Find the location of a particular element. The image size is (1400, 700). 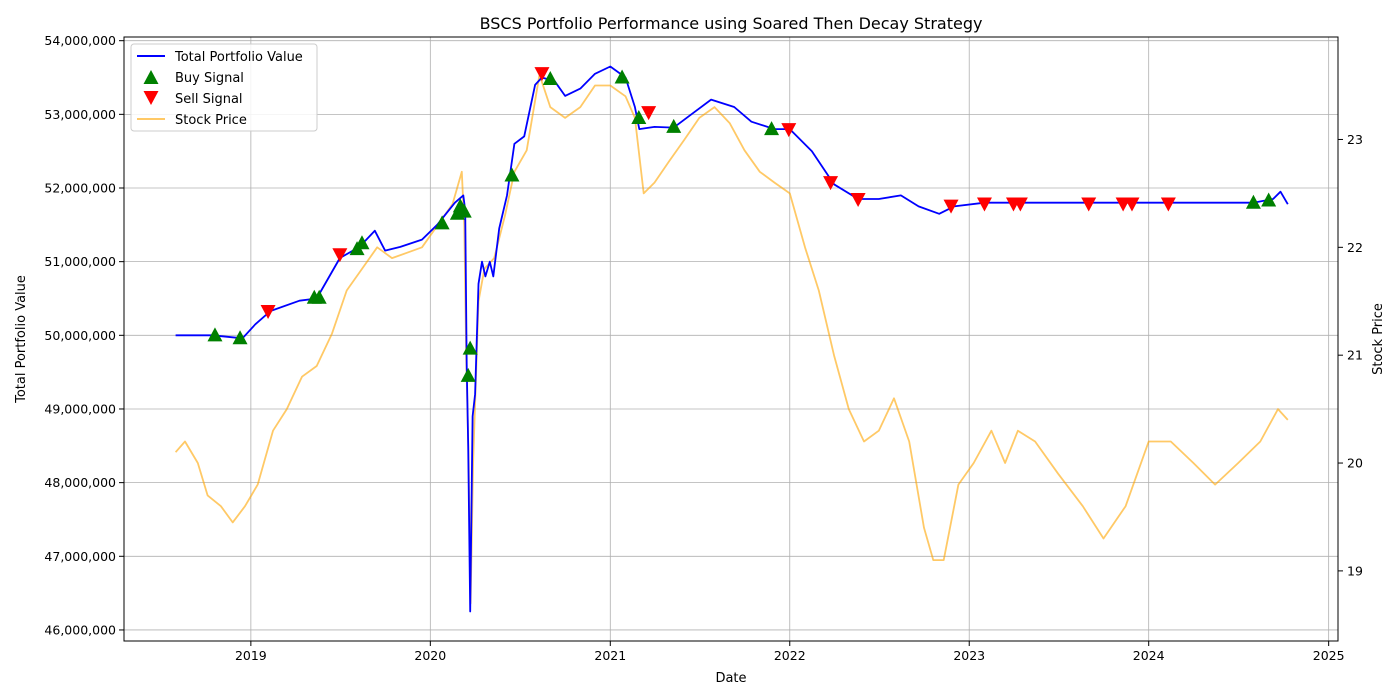

x-tick-label: 2020 is located at coordinates (430, 655).